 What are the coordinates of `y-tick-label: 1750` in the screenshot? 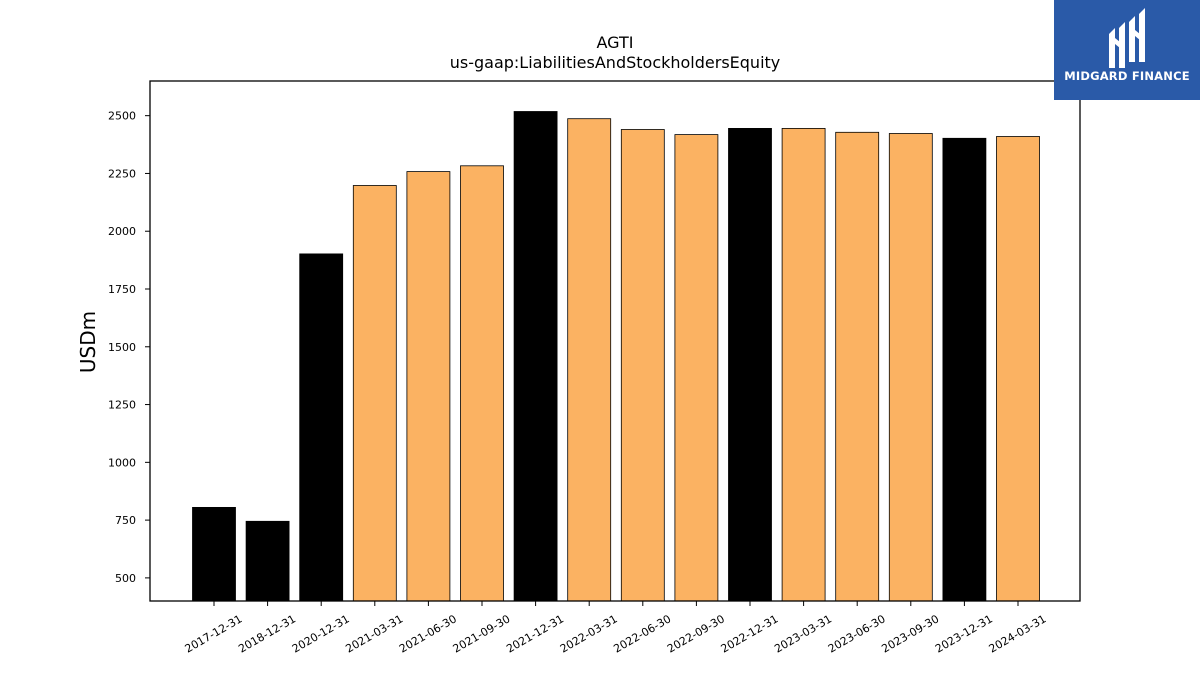 It's located at (122, 289).